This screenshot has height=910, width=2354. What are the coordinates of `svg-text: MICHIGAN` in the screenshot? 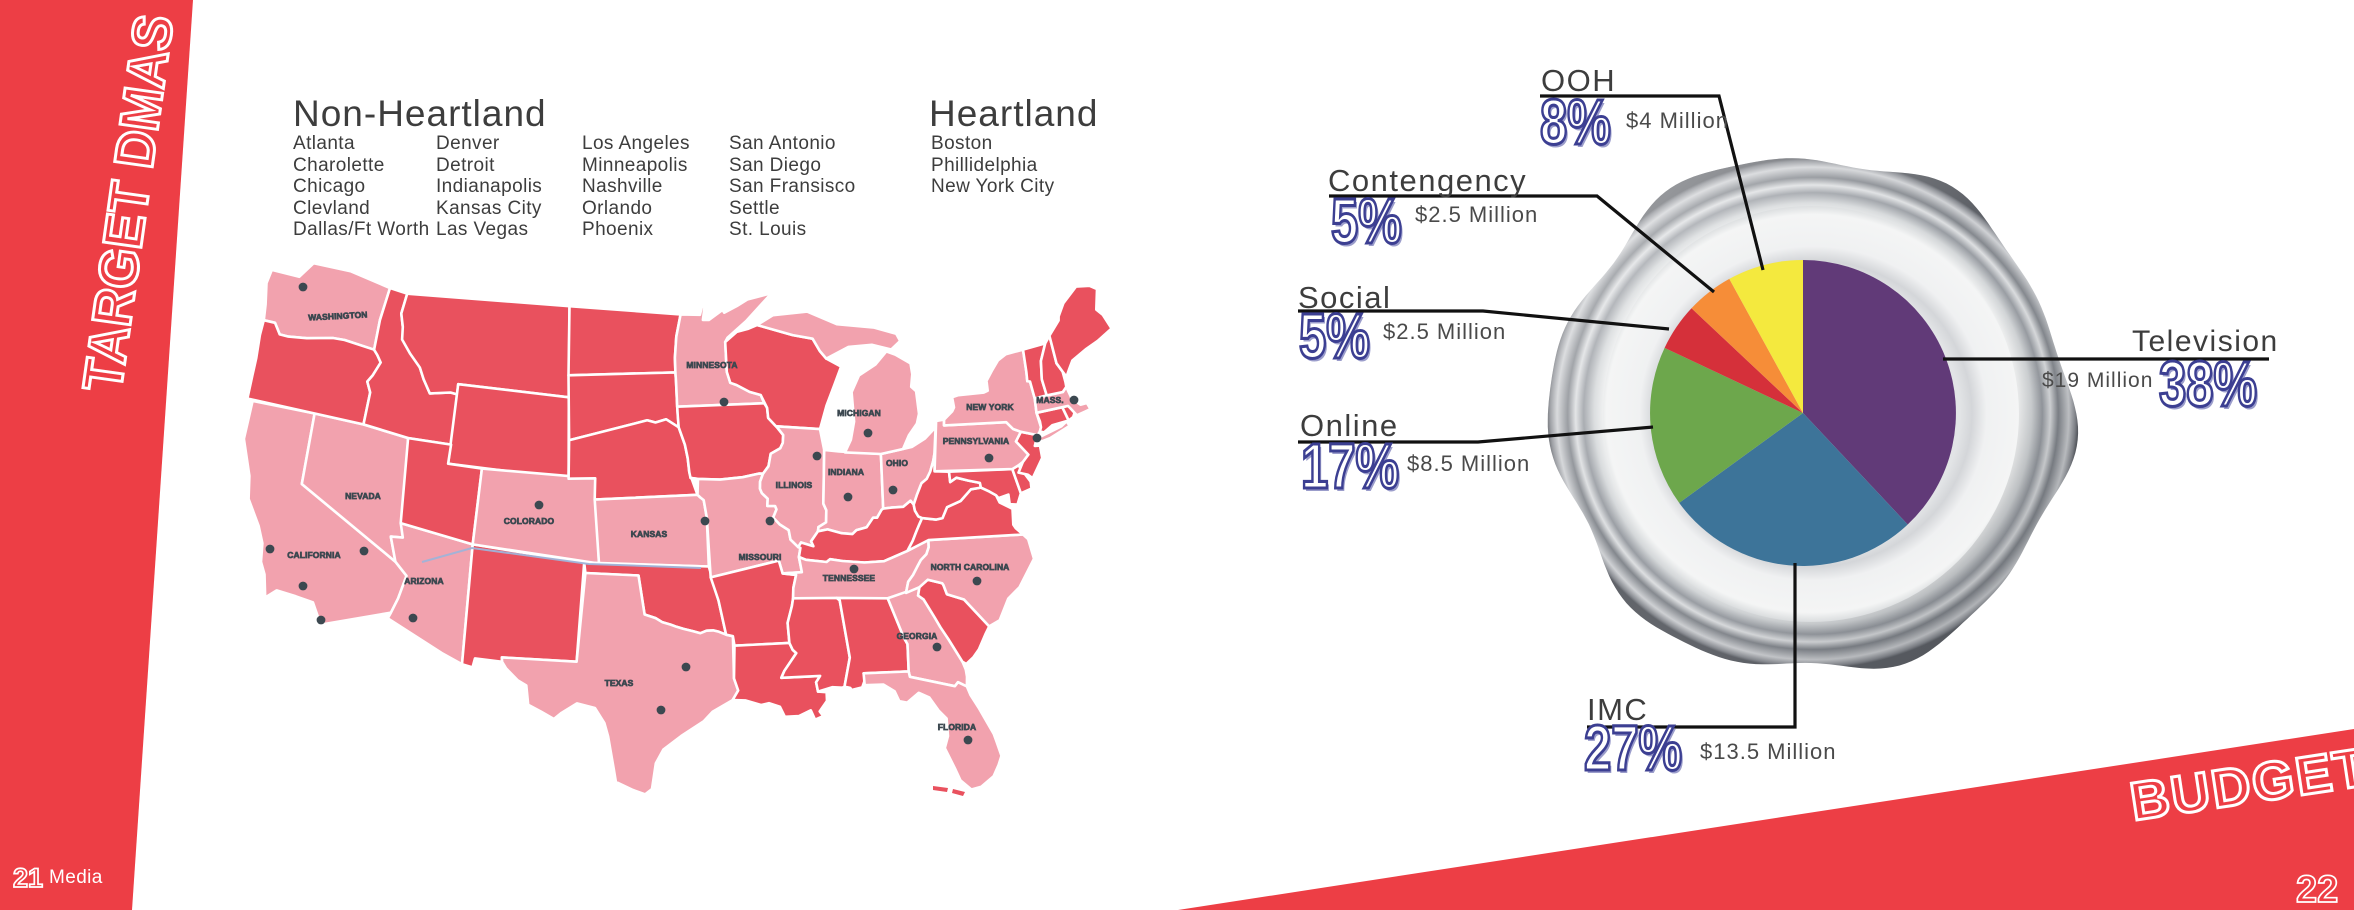 It's located at (859, 413).